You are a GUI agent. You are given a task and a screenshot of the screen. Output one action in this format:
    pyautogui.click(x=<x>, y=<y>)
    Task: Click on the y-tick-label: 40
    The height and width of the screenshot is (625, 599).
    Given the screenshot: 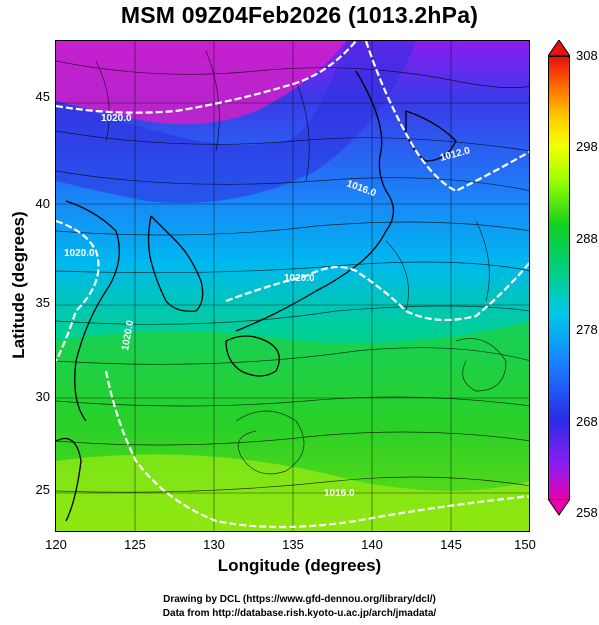 What is the action you would take?
    pyautogui.click(x=42, y=203)
    